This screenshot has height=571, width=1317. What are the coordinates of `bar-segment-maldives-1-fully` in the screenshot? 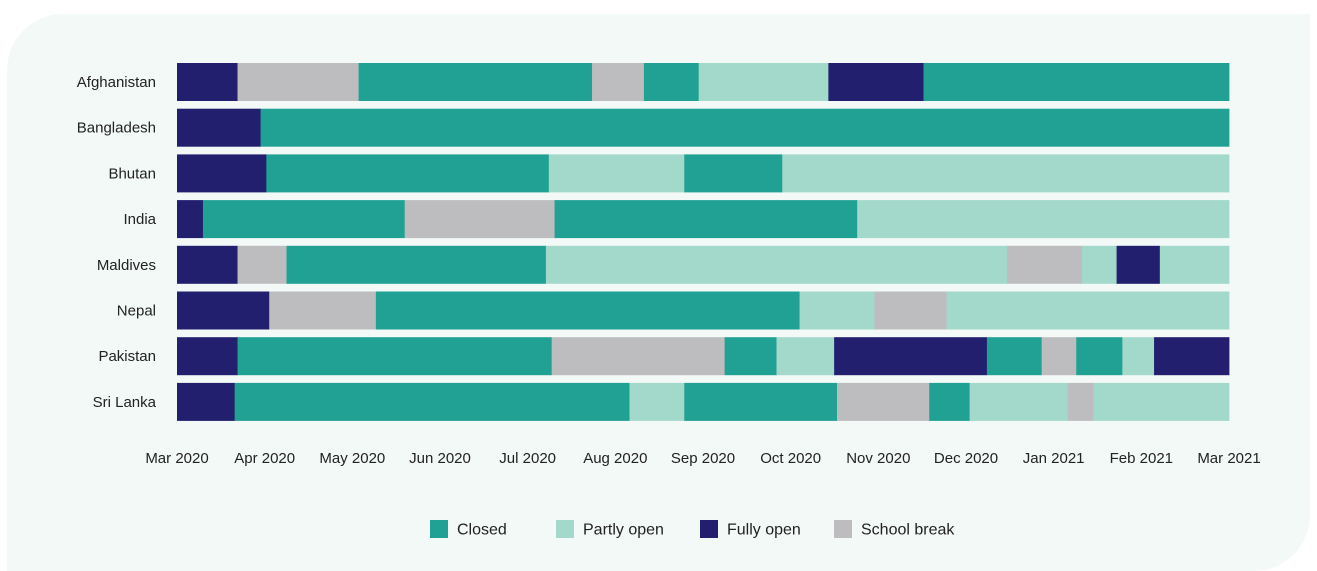 It's located at (207, 264).